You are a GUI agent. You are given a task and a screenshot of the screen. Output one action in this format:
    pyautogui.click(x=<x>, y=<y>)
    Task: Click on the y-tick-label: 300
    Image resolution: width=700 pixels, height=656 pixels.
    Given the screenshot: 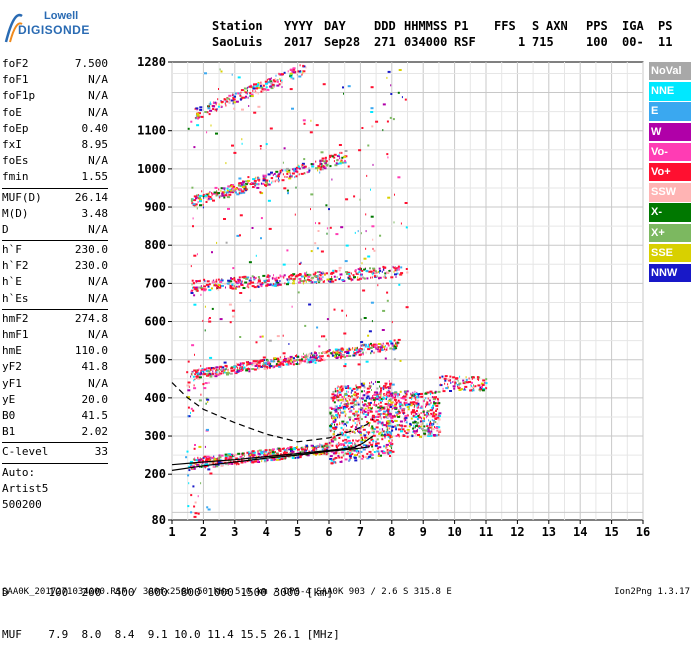 What is the action you would take?
    pyautogui.click(x=155, y=436)
    